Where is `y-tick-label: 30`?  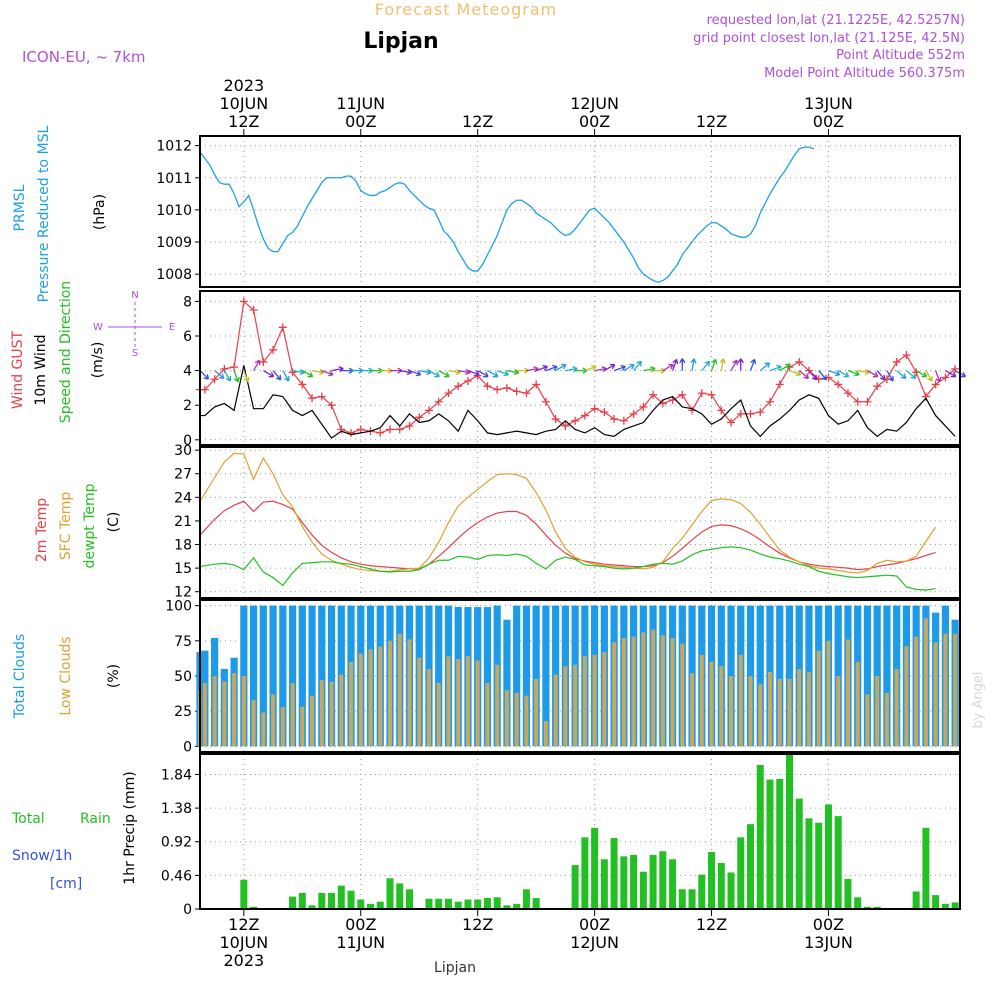 y-tick-label: 30 is located at coordinates (183, 451).